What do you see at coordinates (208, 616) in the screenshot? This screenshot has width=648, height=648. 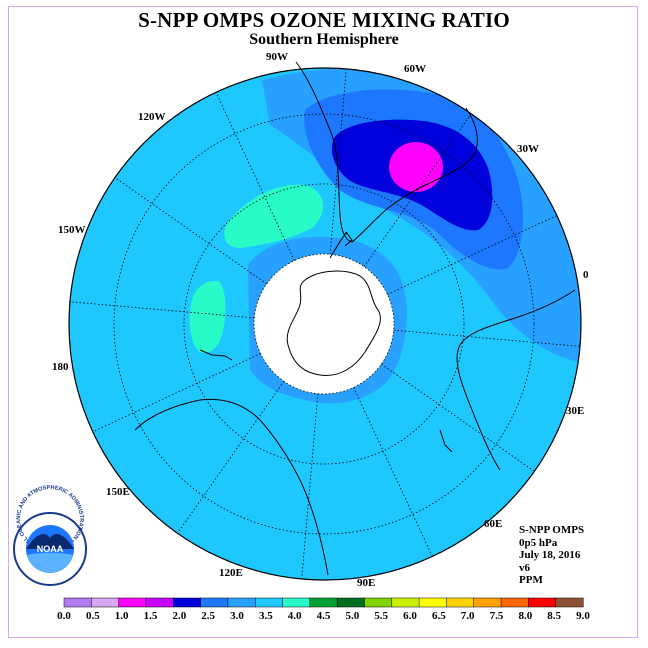 I see `colorbar-tick-label: 2.5` at bounding box center [208, 616].